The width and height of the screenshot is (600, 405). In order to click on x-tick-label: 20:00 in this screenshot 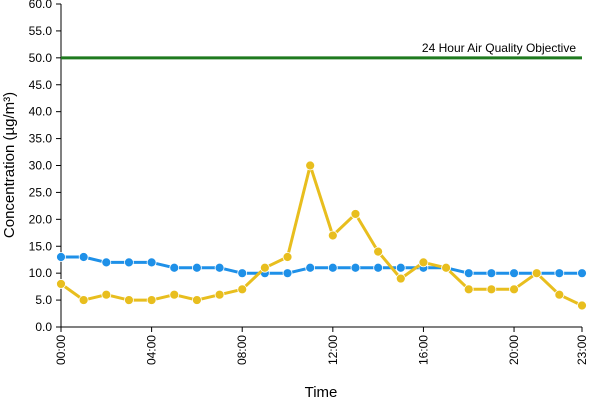, I will do `click(514, 350)`.